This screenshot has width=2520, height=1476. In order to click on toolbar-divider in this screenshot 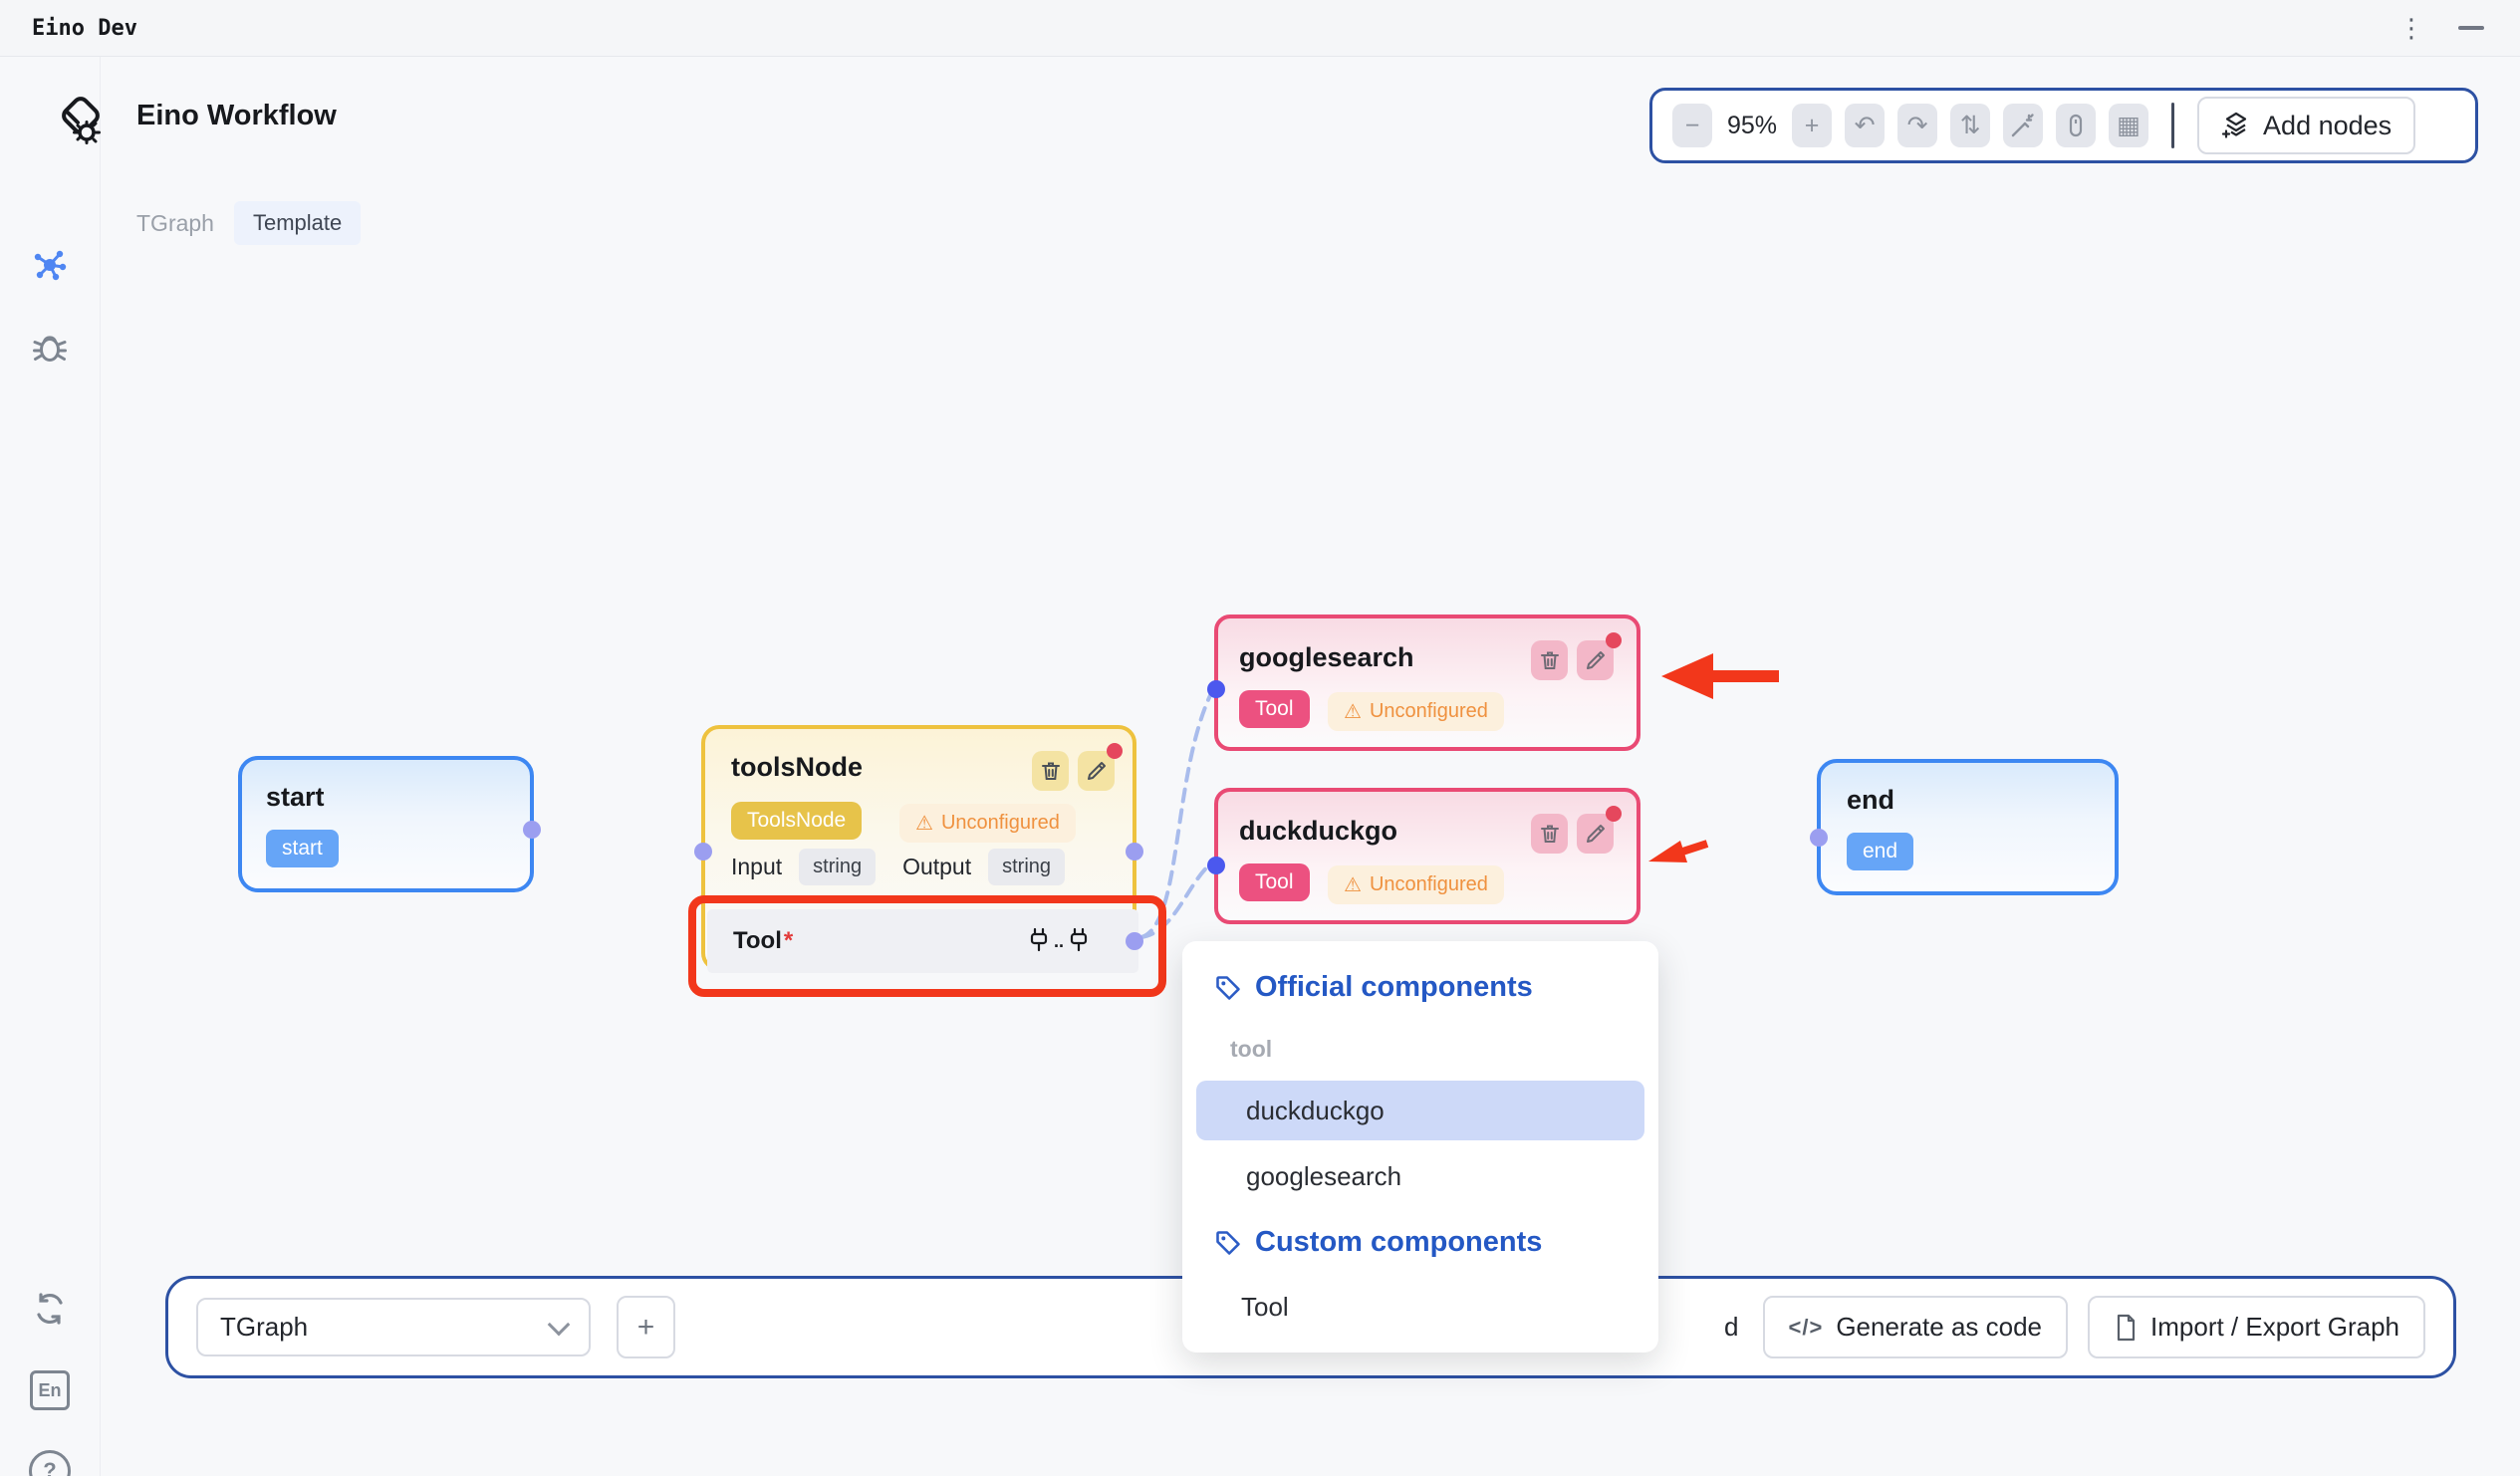, I will do `click(2173, 125)`.